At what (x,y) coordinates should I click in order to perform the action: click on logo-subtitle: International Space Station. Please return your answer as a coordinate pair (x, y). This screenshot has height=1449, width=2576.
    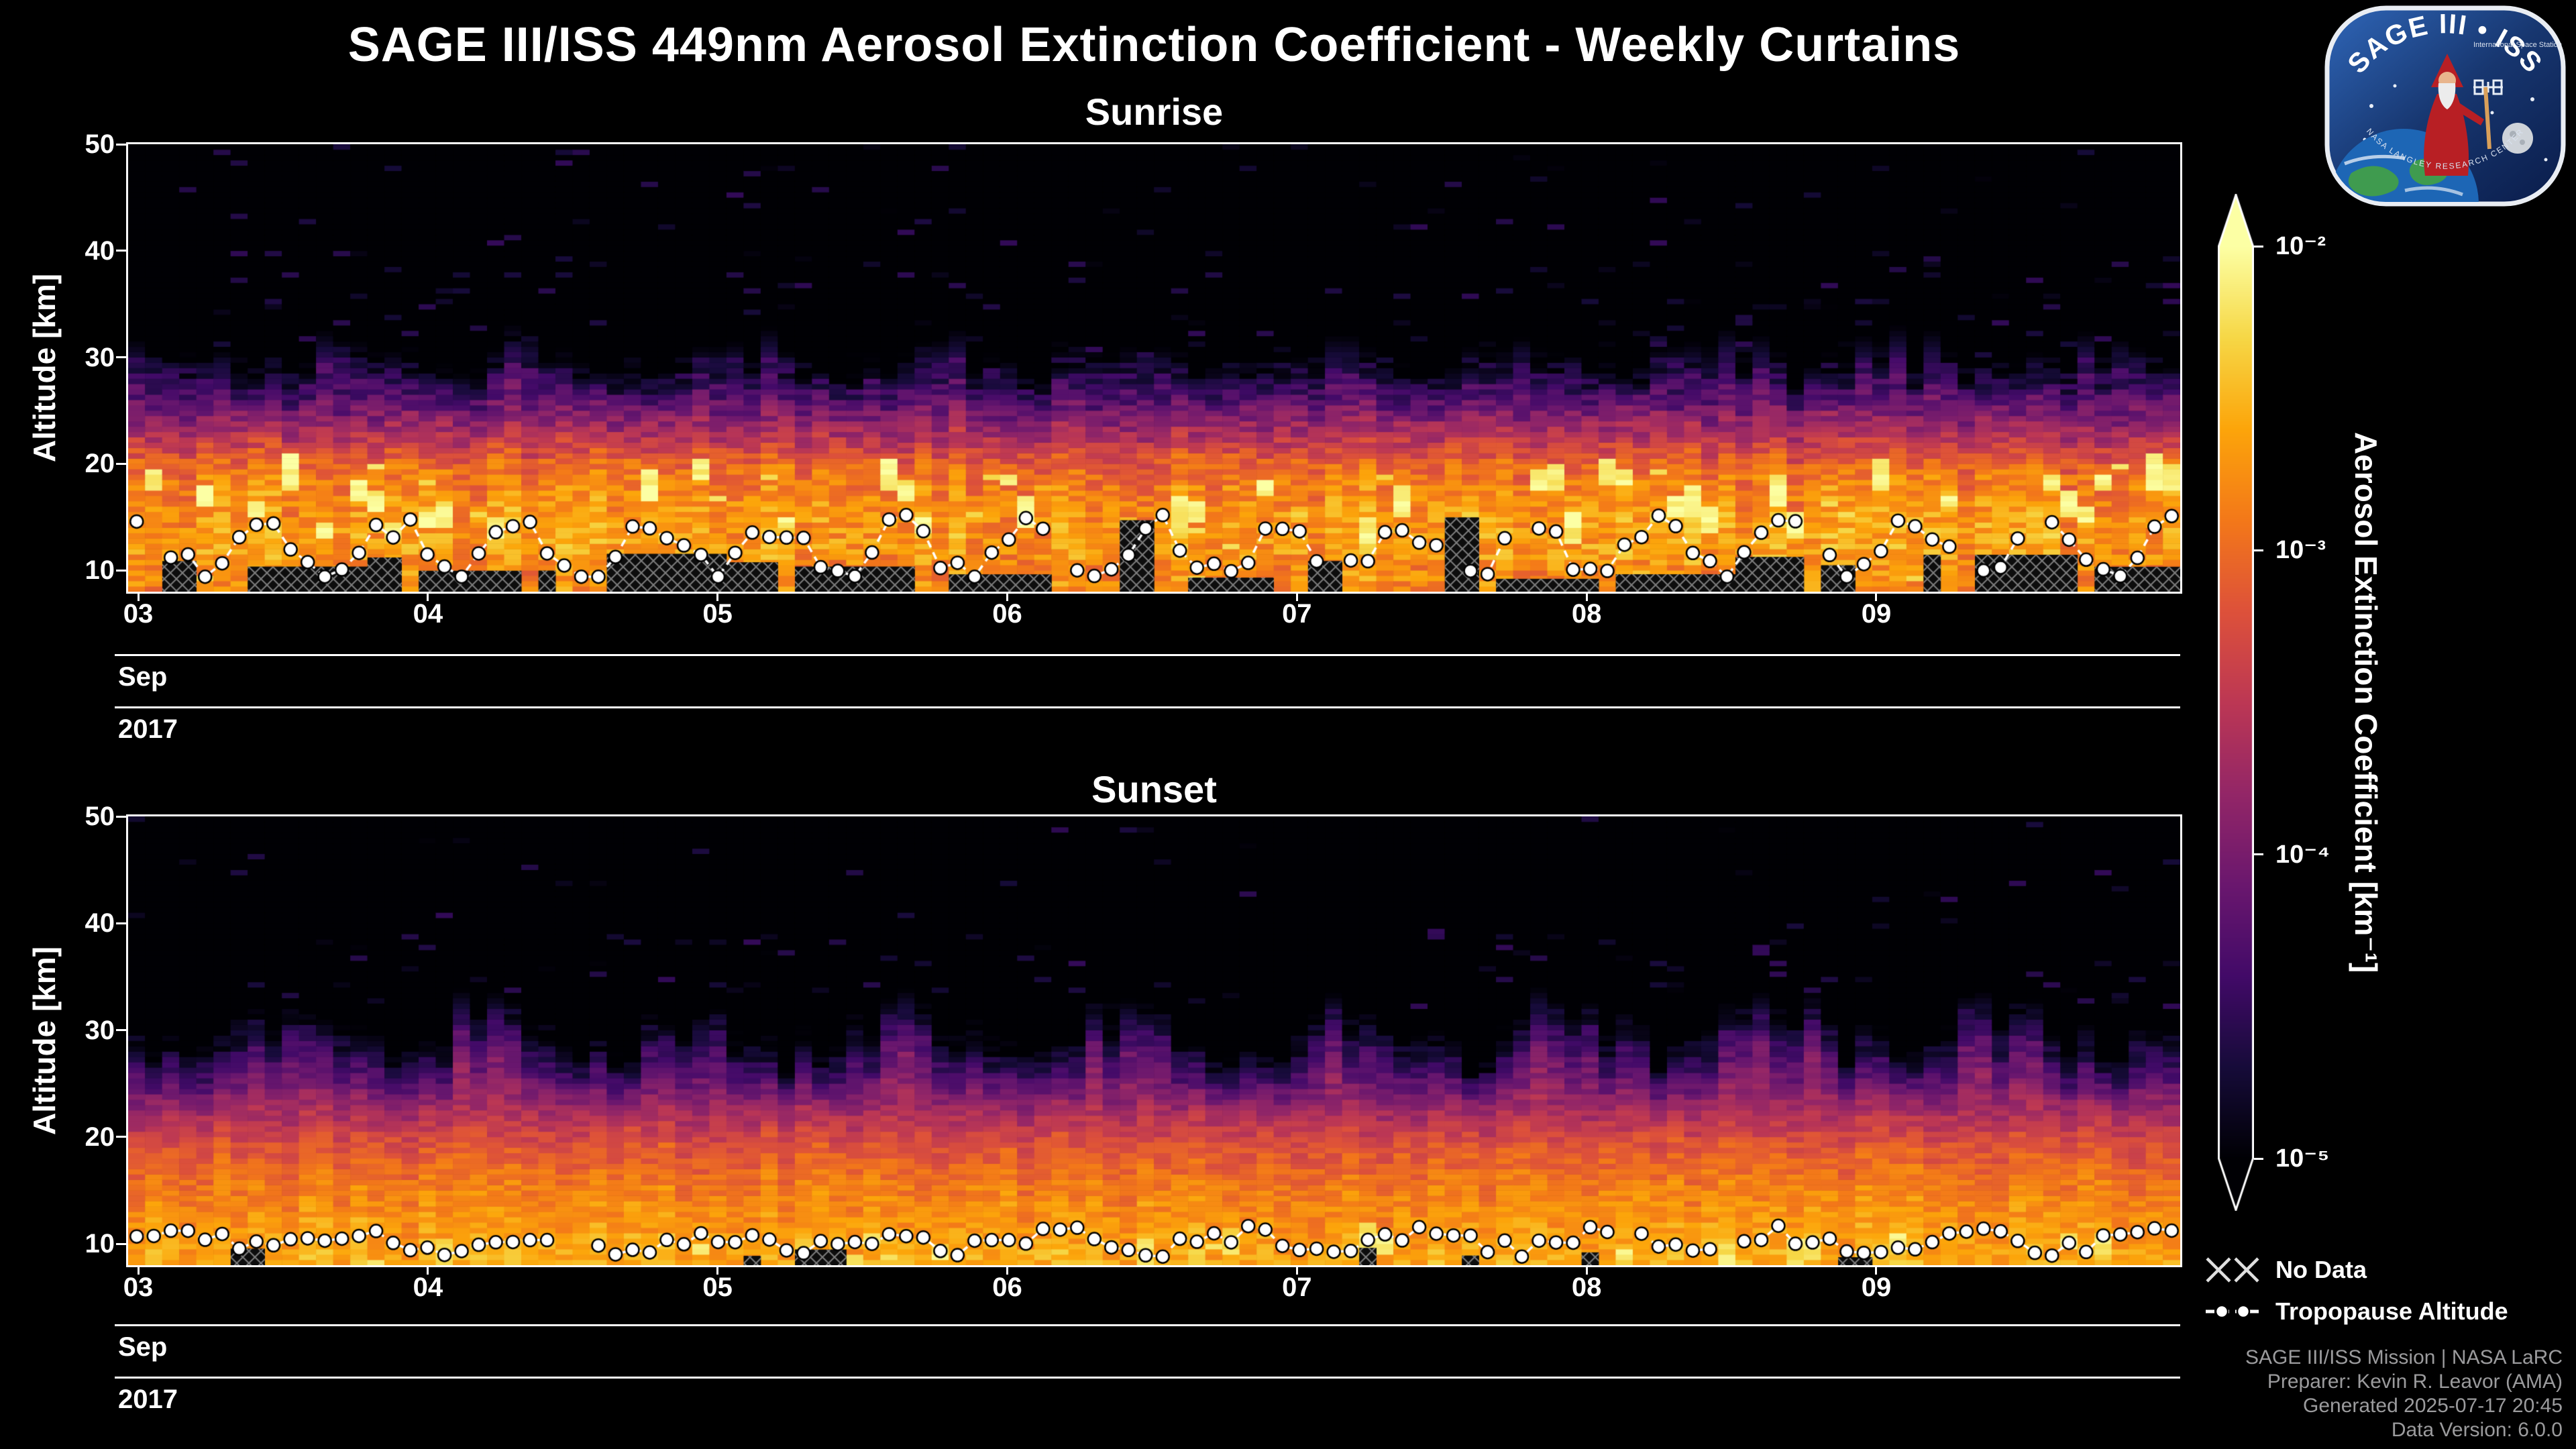
    Looking at the image, I should click on (2517, 45).